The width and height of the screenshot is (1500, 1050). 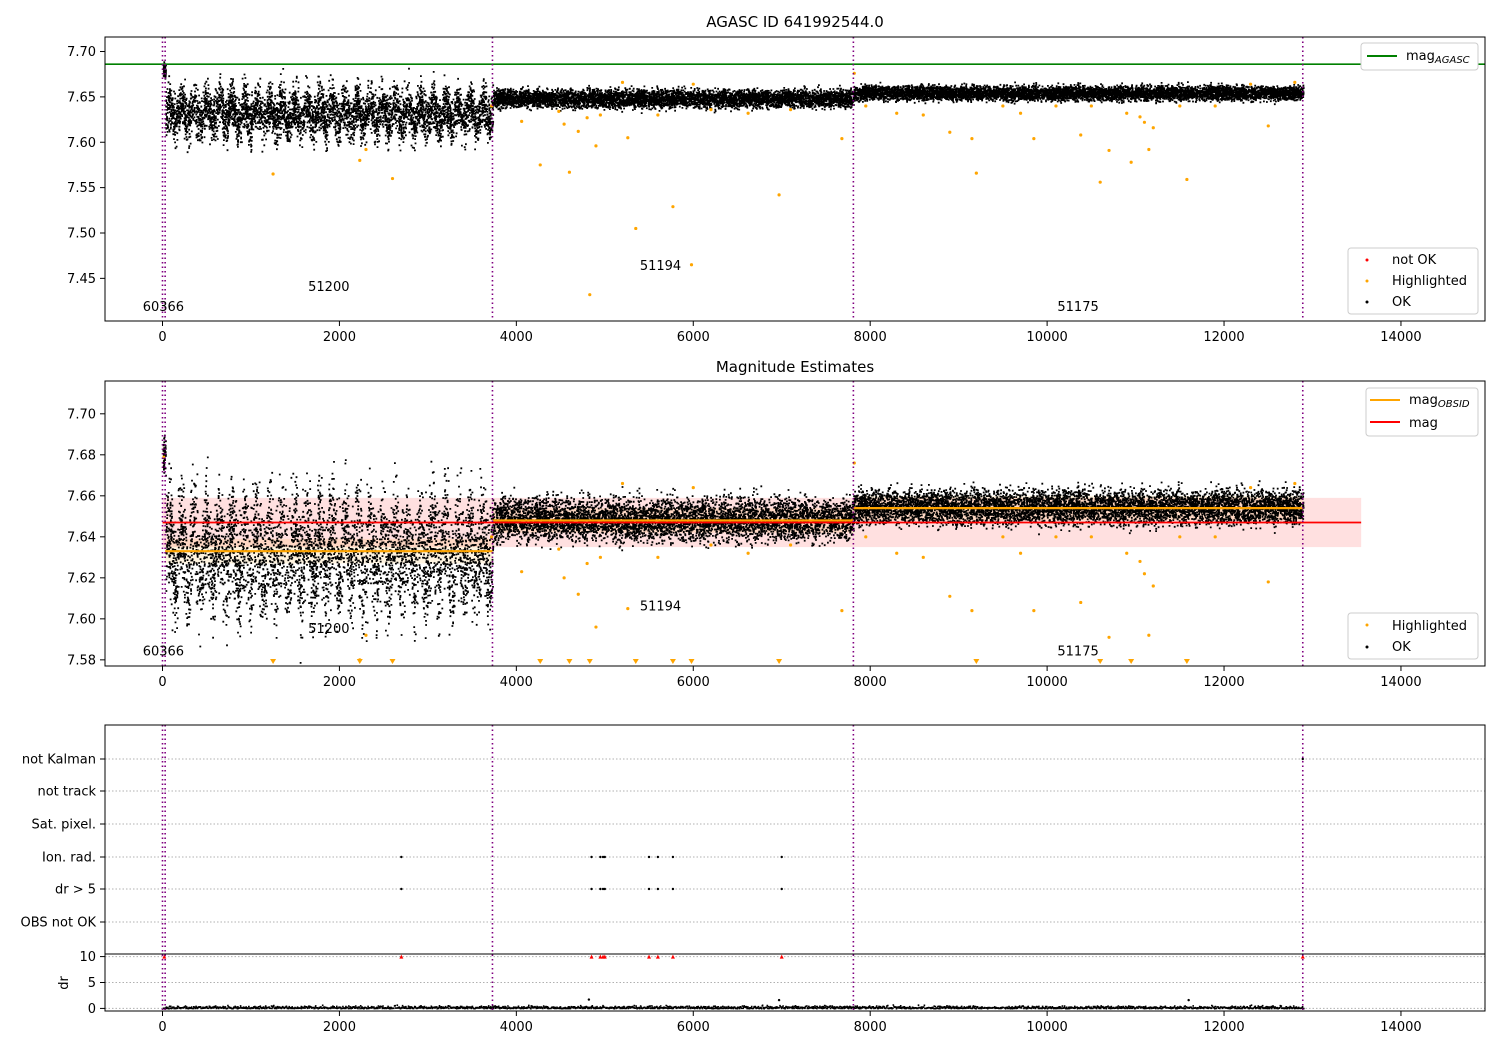 I want to click on panel1-segment-labels: 60366 51200 51194 51175, so click(x=621, y=287).